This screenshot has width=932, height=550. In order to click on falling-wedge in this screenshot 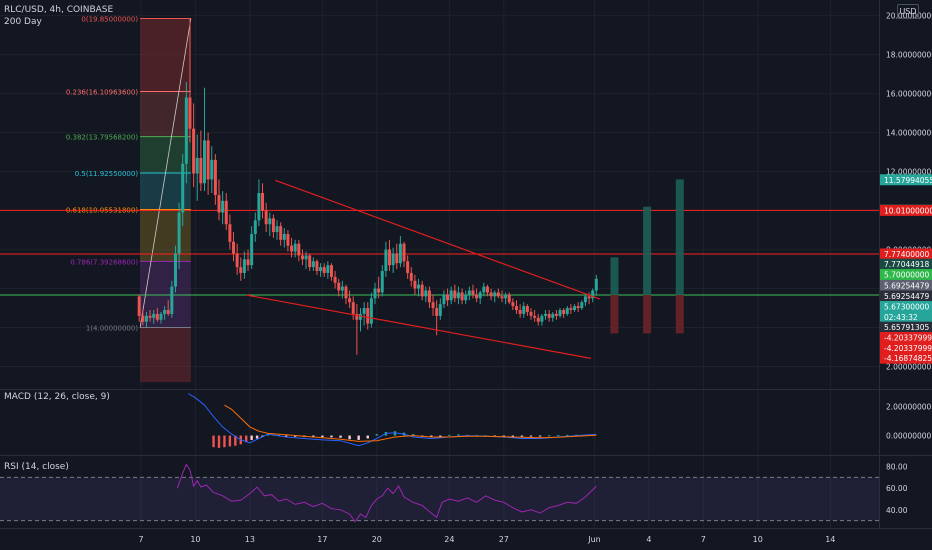, I will do `click(423, 269)`.